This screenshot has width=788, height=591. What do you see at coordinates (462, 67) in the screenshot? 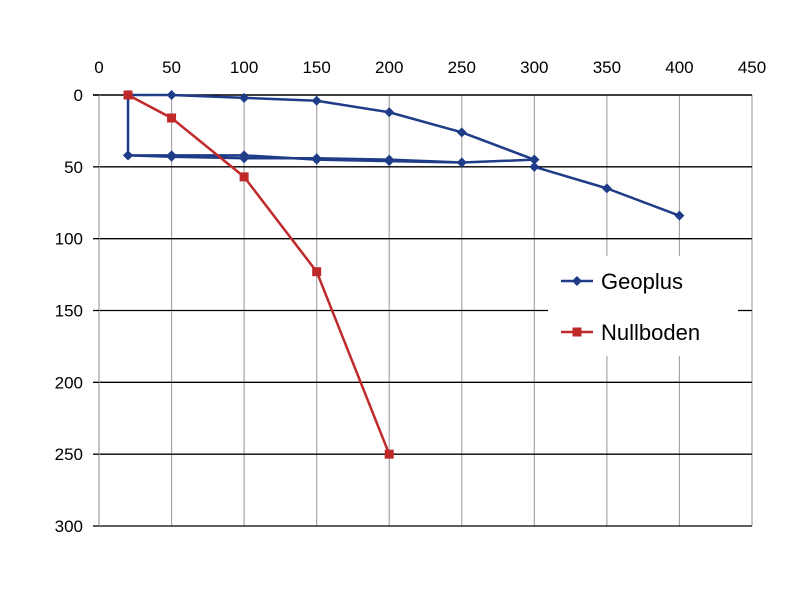
I see `x-tick-label: 250` at bounding box center [462, 67].